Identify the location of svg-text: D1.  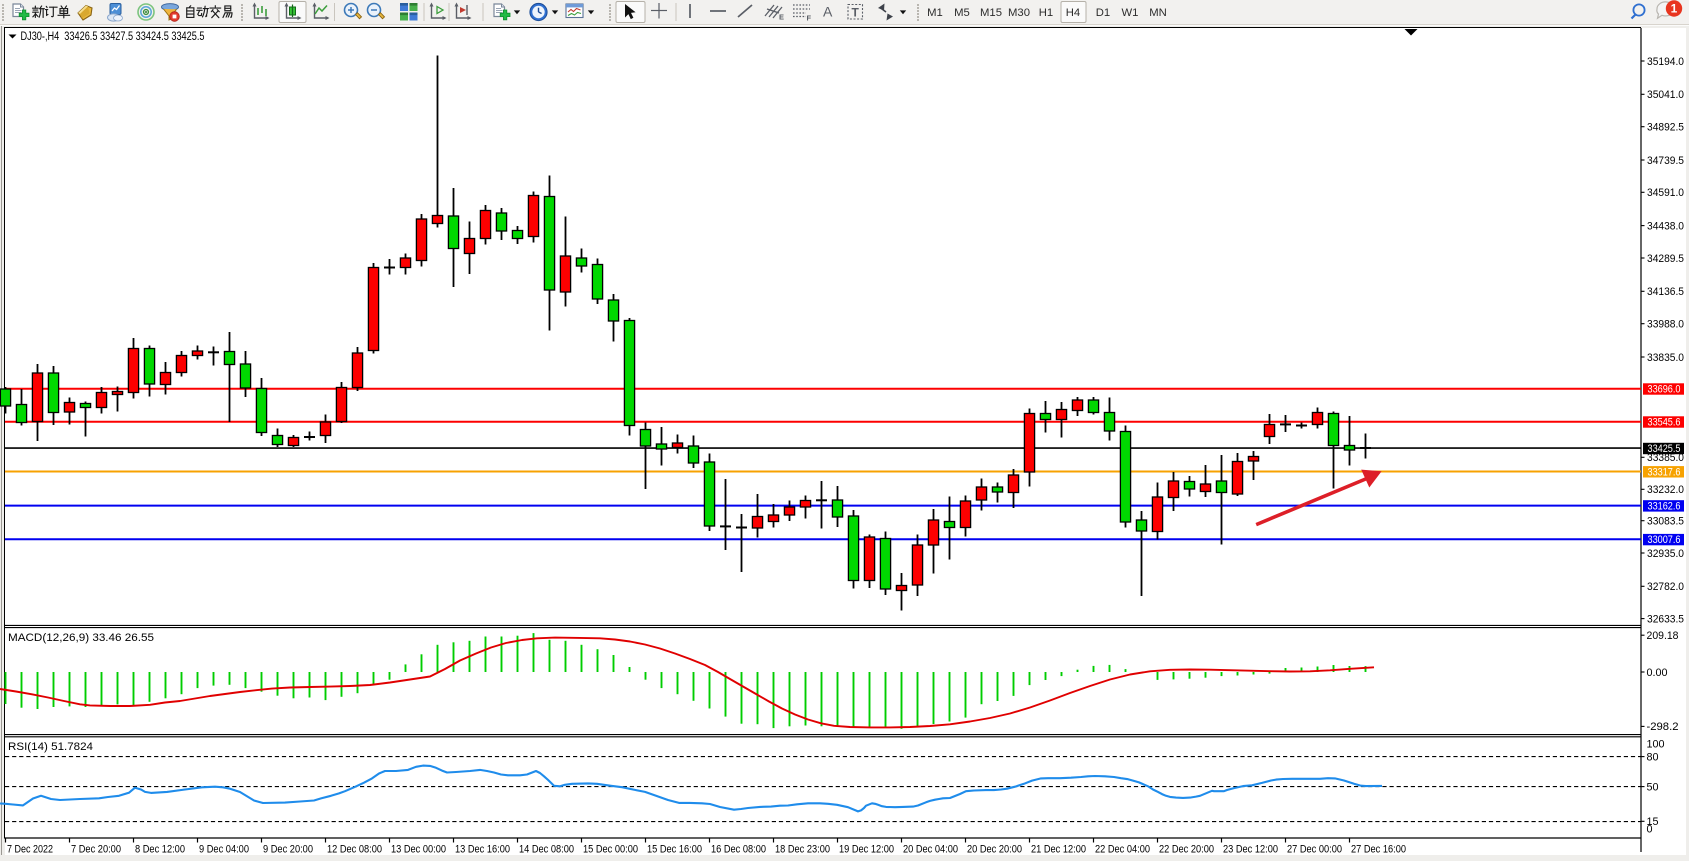
(1103, 13).